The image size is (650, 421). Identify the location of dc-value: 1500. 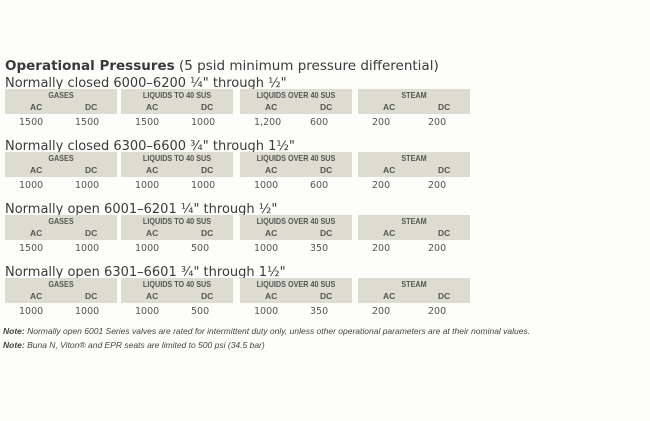
(87, 122).